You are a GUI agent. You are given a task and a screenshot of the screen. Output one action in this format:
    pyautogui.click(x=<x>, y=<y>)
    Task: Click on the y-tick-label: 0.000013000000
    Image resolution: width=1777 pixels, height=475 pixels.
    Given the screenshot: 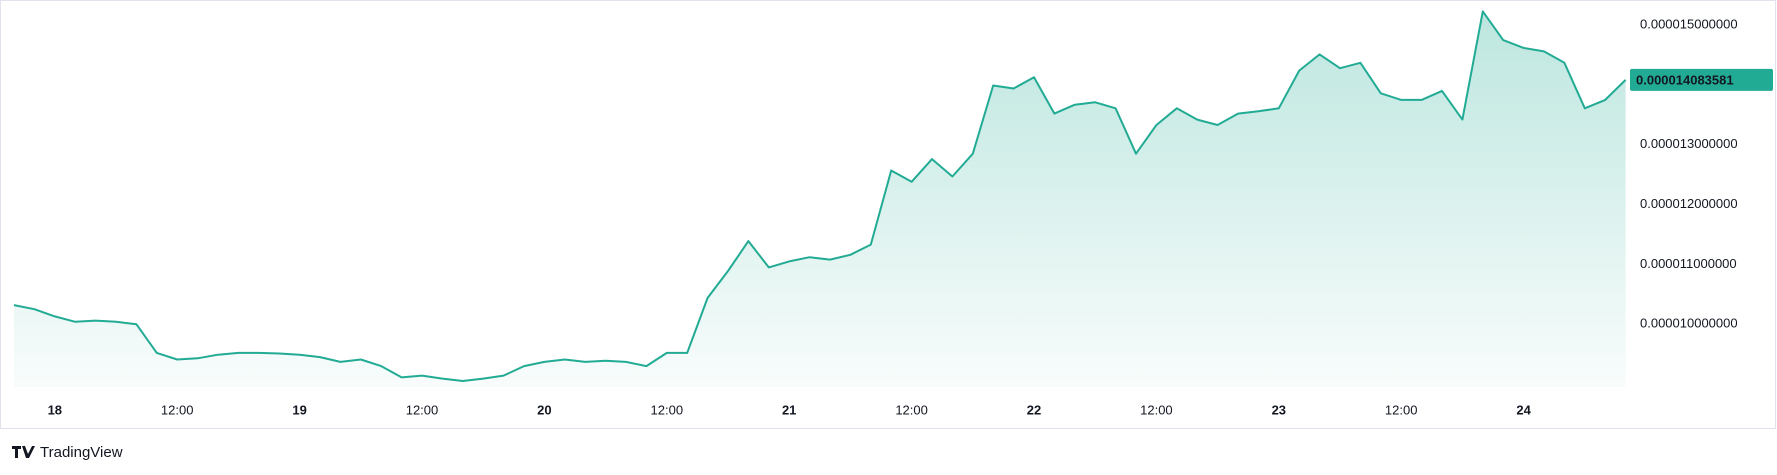 What is the action you would take?
    pyautogui.click(x=1689, y=143)
    